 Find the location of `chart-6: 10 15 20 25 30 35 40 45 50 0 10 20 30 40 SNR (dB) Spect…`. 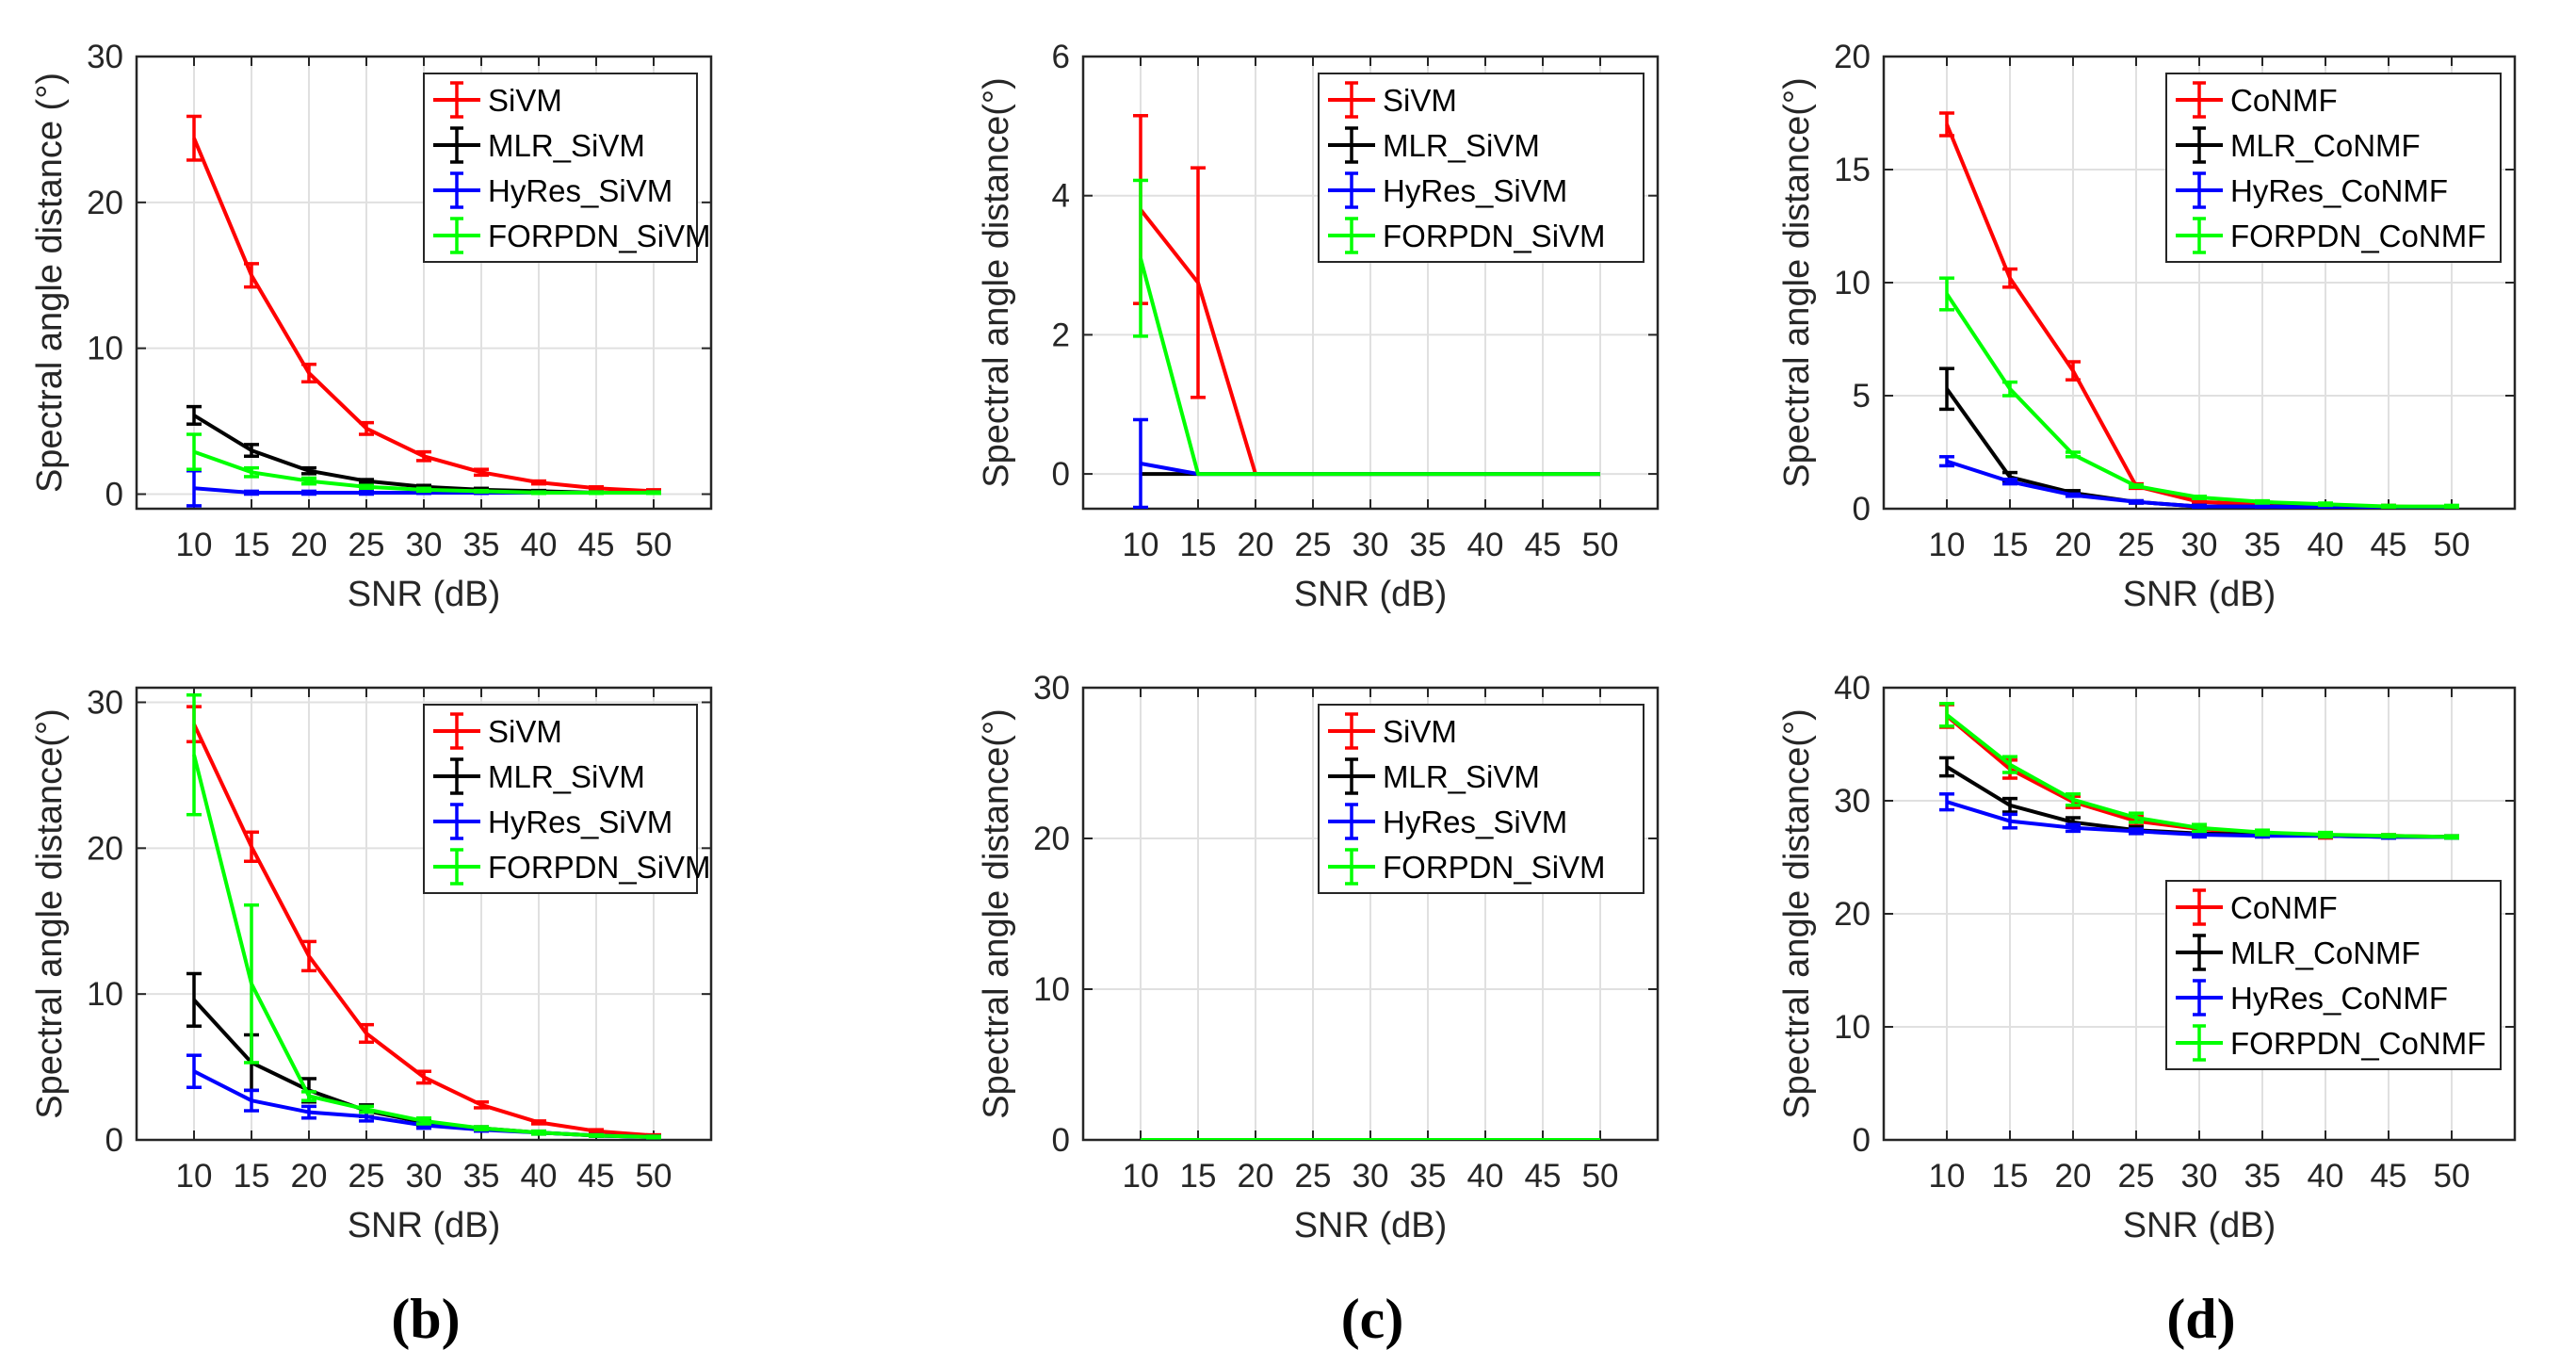

chart-6: 10 15 20 25 30 35 40 45 50 0 10 20 30 40 SNR (dB) Spect… is located at coordinates (2147, 957).